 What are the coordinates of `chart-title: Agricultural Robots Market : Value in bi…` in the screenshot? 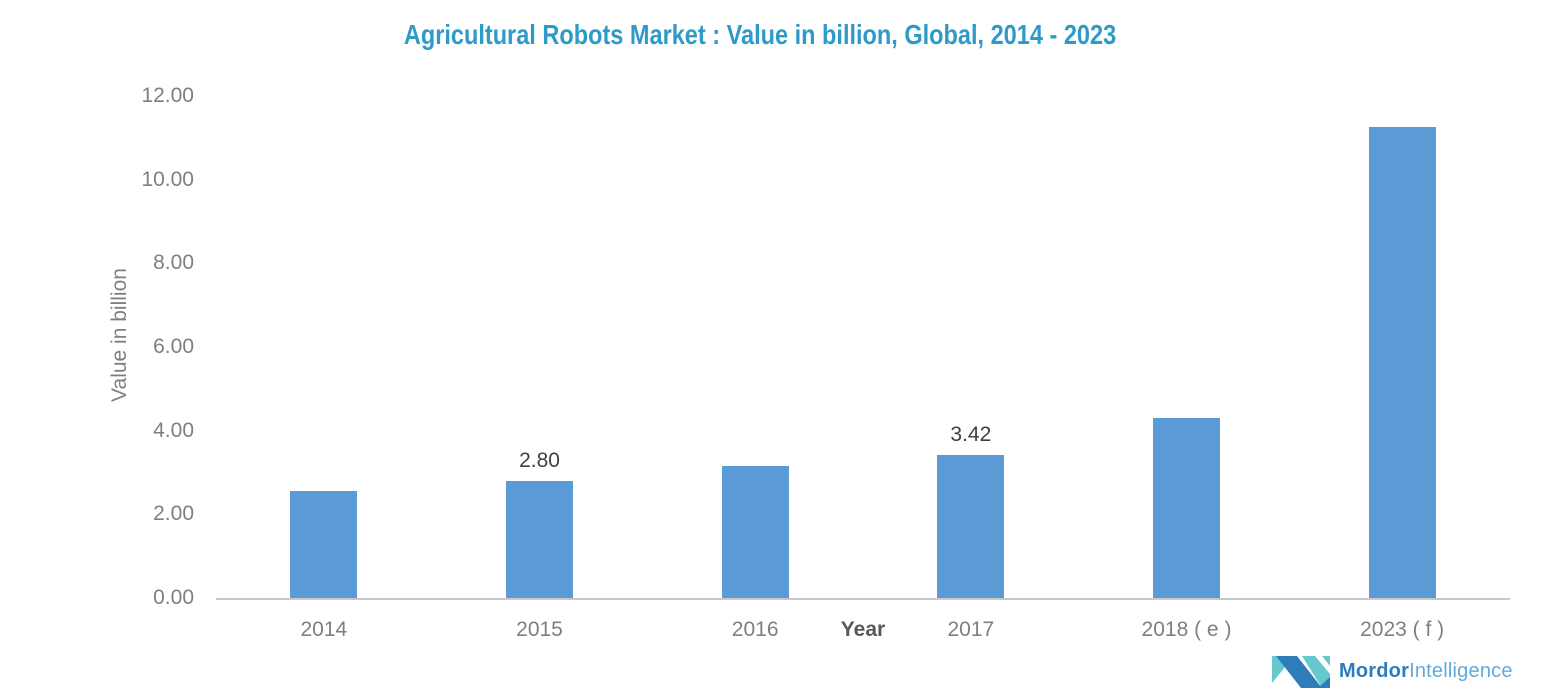 It's located at (760, 35).